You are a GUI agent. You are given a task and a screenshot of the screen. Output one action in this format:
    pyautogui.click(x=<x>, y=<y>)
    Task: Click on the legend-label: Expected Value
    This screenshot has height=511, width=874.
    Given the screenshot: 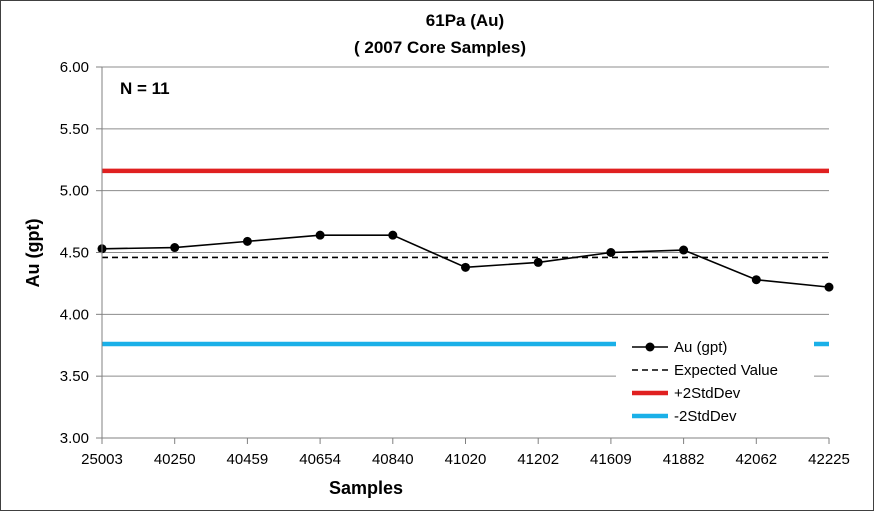 What is the action you would take?
    pyautogui.click(x=726, y=370)
    